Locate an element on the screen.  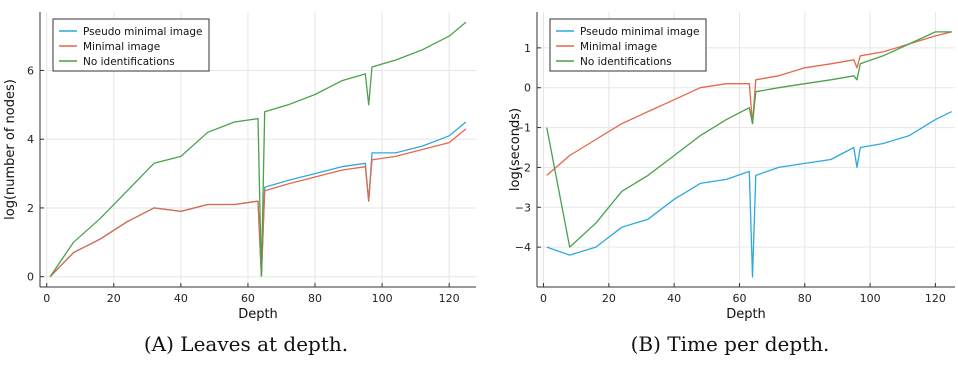
y-tick-label: −4 is located at coordinates (523, 247).